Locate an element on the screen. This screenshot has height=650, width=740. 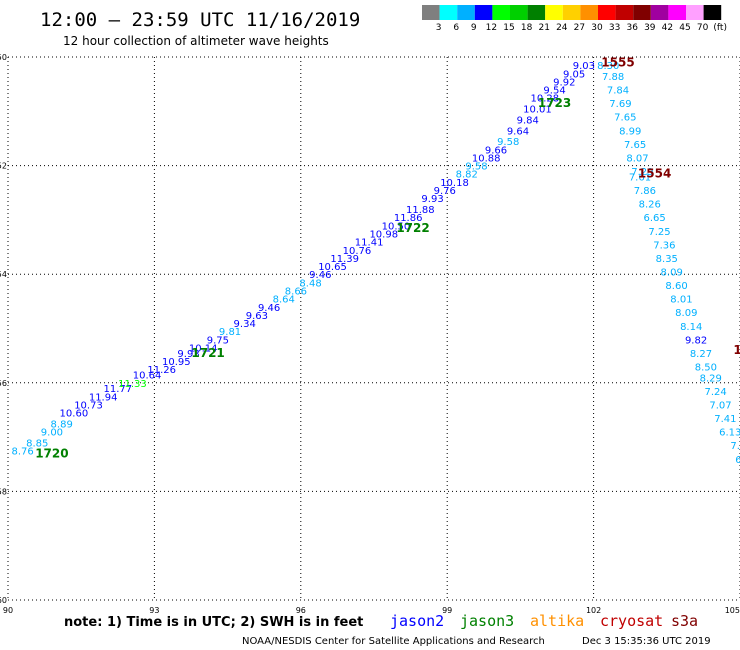
y-tick-label: -60 is located at coordinates (3, 600).